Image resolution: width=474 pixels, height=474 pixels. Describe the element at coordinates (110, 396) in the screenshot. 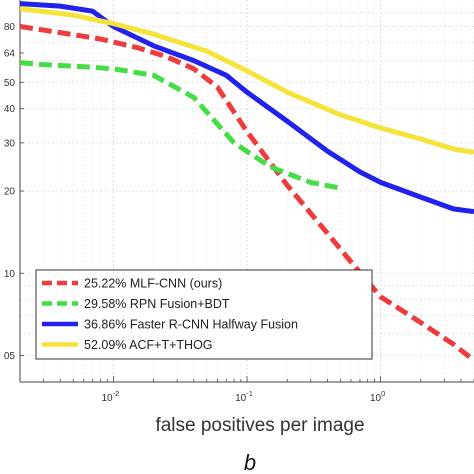

I see `x-tick-label: 10⁻²` at that location.